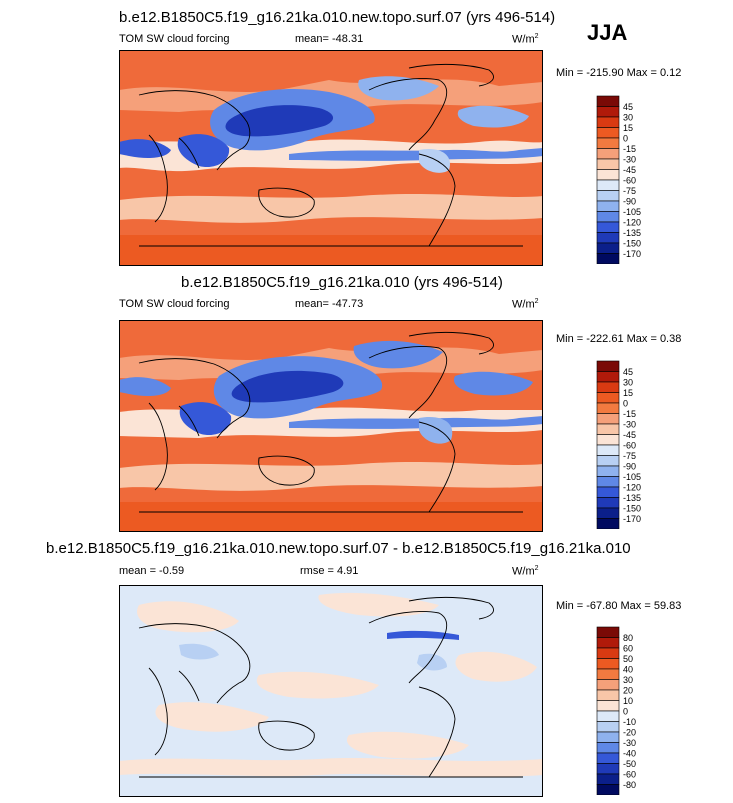 This screenshot has height=803, width=733. Describe the element at coordinates (434, 160) in the screenshot. I see `panel1-s-america-blue` at that location.